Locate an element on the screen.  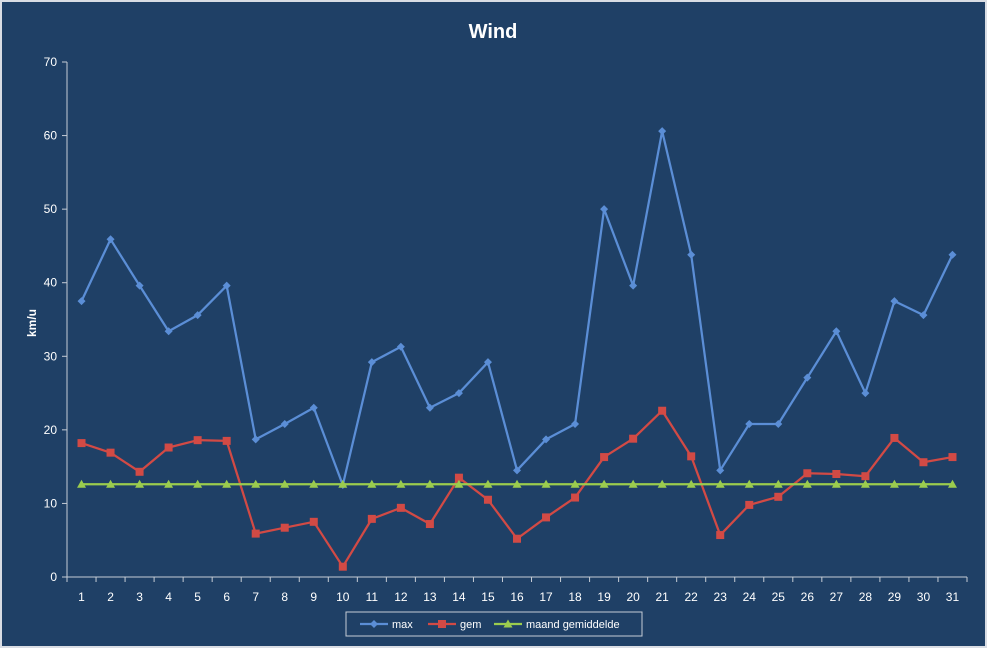
x-tick-label: 9 is located at coordinates (313, 597).